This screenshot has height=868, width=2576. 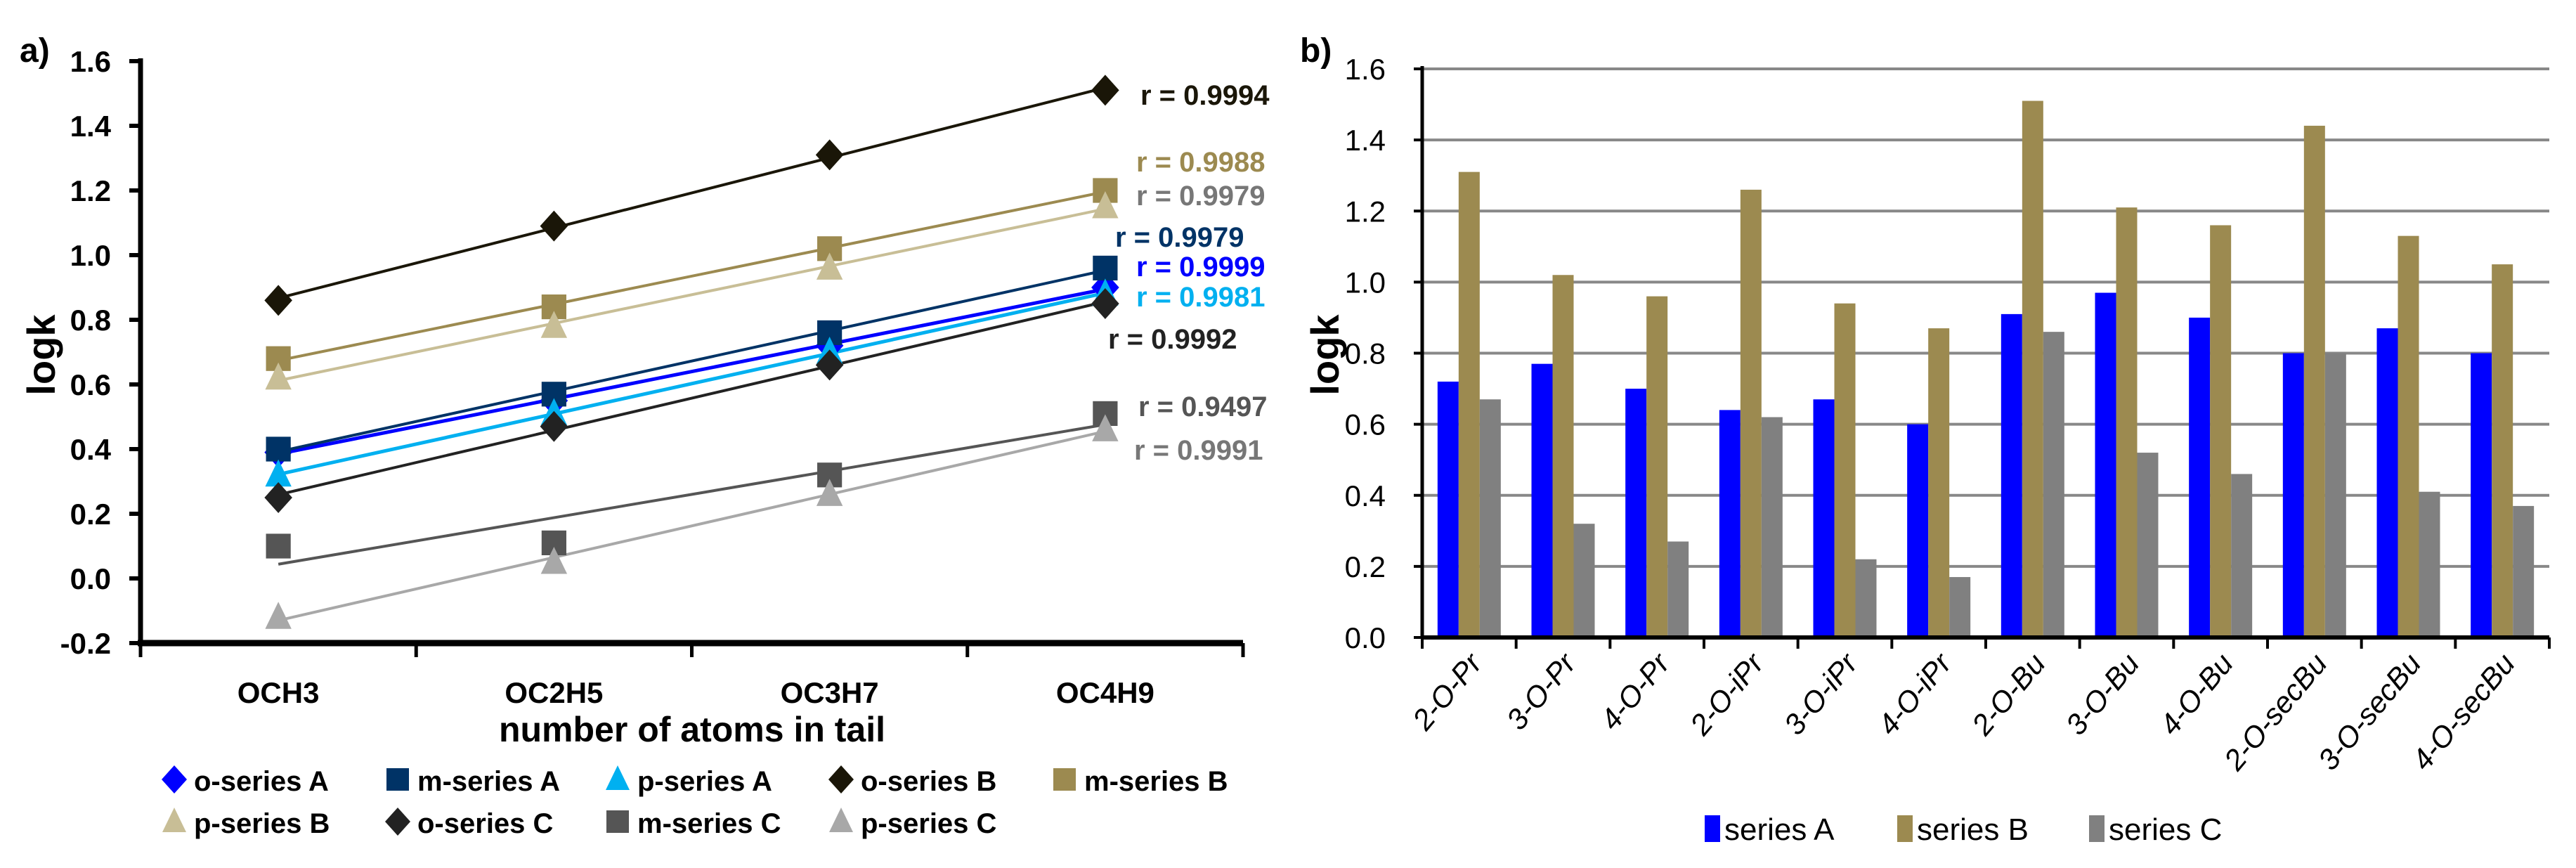 I want to click on legend-label: series B, so click(x=1973, y=829).